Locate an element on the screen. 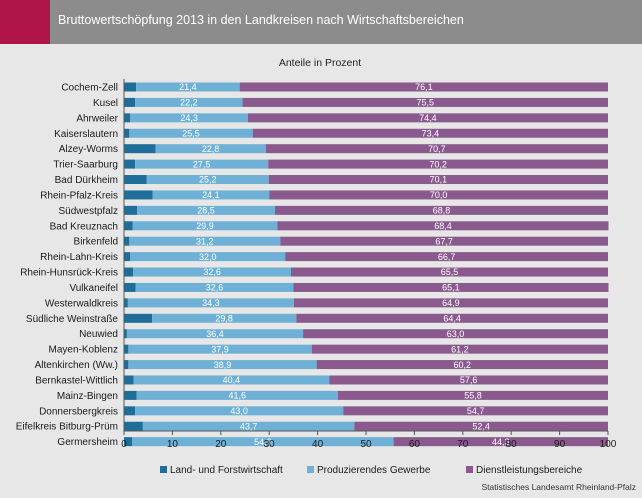 The width and height of the screenshot is (642, 498). data-label: 43,0 is located at coordinates (239, 411).